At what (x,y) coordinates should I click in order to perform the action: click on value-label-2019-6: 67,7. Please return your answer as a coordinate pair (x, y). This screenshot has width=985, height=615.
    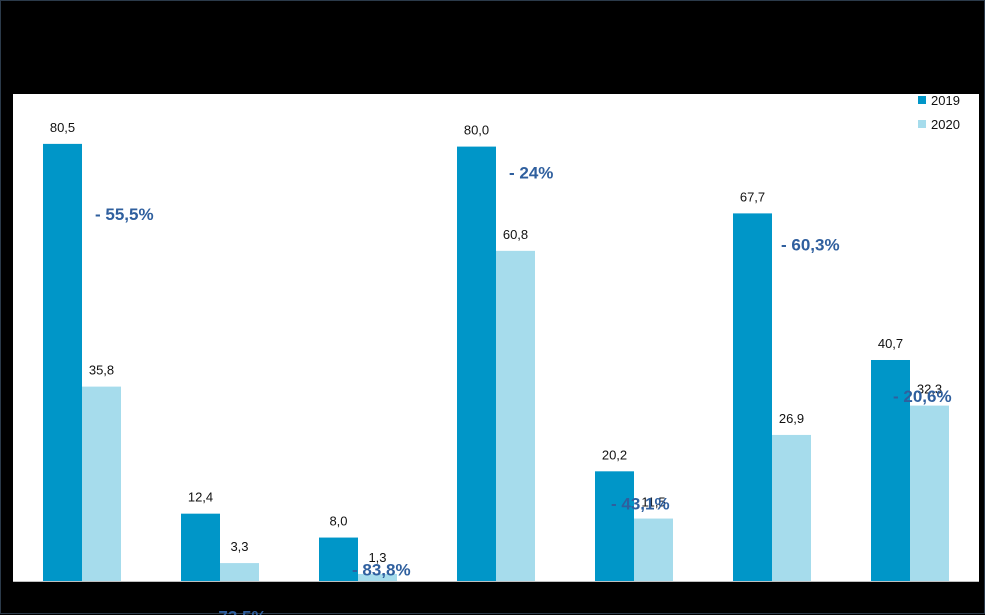
    Looking at the image, I should click on (752, 196).